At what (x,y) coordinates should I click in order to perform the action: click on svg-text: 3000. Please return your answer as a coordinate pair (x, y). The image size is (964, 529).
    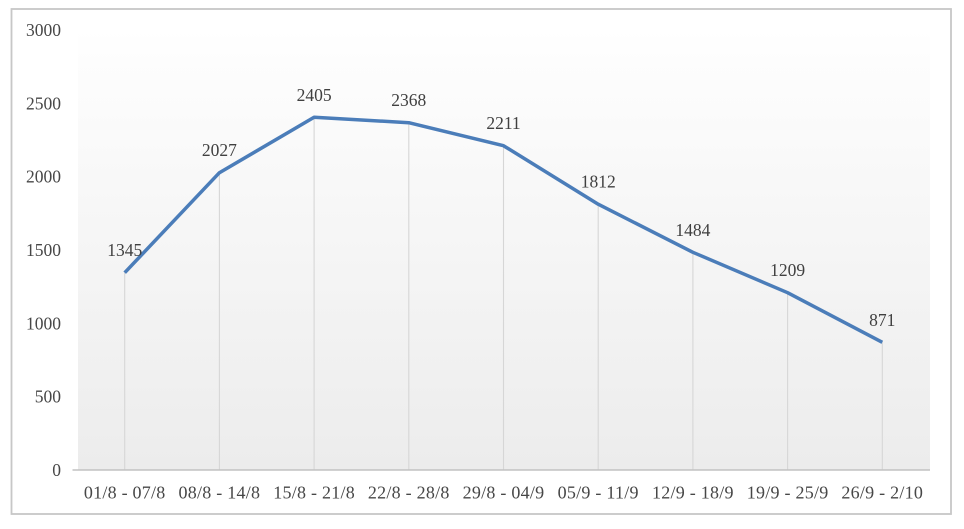
    Looking at the image, I should click on (43, 30).